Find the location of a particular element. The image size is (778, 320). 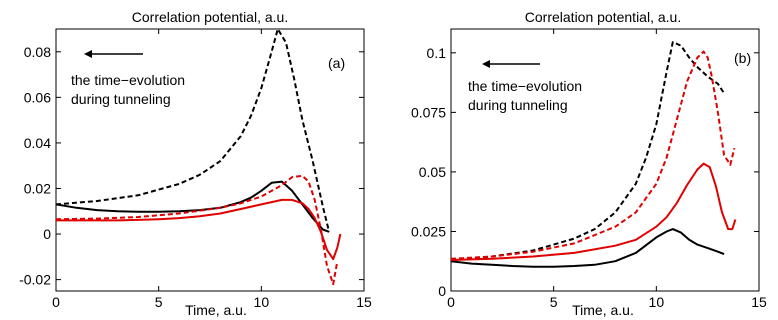

panel-a-ytick-label: 0.08 is located at coordinates (37, 52).